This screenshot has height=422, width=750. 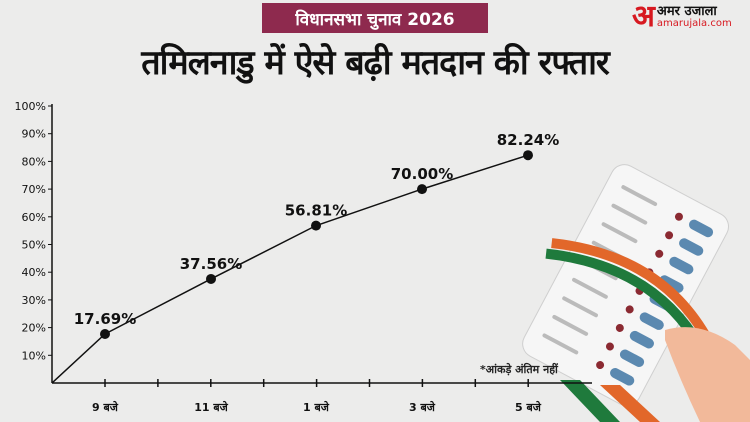 What do you see at coordinates (34, 272) in the screenshot?
I see `y-tick-label: 40%` at bounding box center [34, 272].